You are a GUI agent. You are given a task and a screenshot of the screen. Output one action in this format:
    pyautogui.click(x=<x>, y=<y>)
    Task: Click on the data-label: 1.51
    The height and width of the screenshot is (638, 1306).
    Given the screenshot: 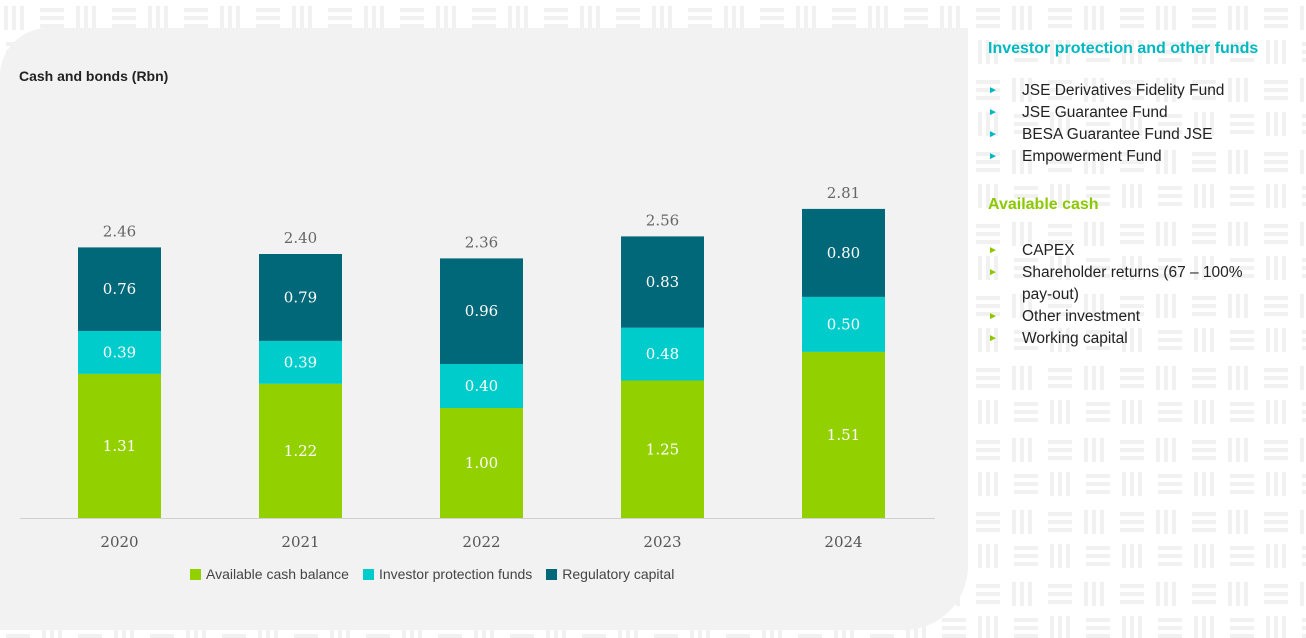 What is the action you would take?
    pyautogui.click(x=843, y=435)
    